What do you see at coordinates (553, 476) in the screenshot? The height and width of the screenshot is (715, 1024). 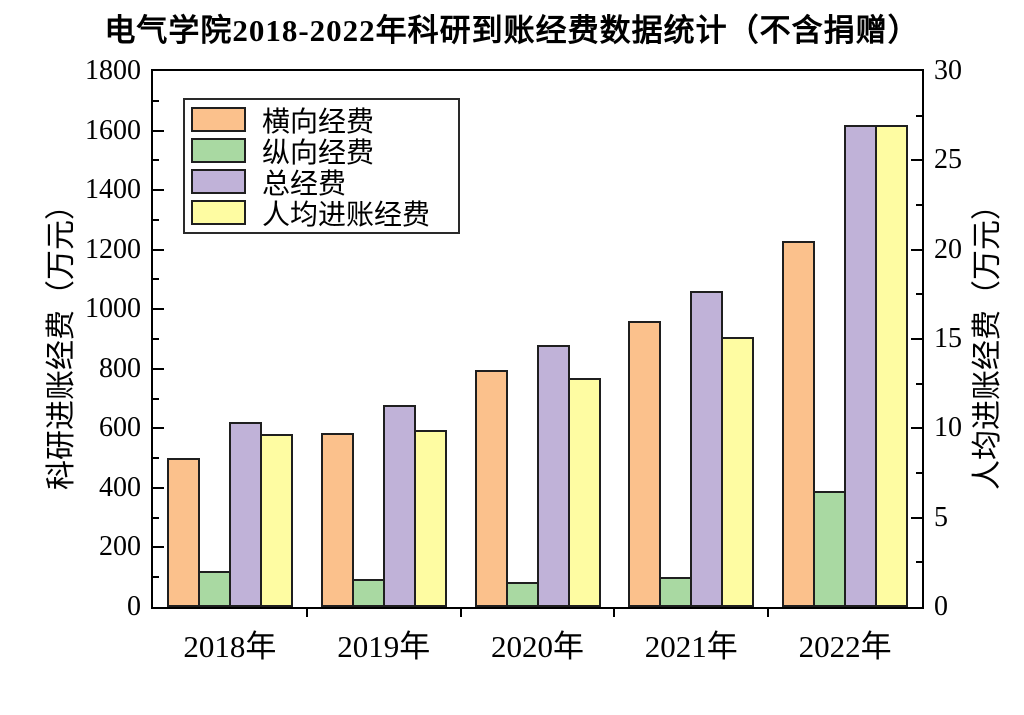 I see `bar-total-funding-2020` at bounding box center [553, 476].